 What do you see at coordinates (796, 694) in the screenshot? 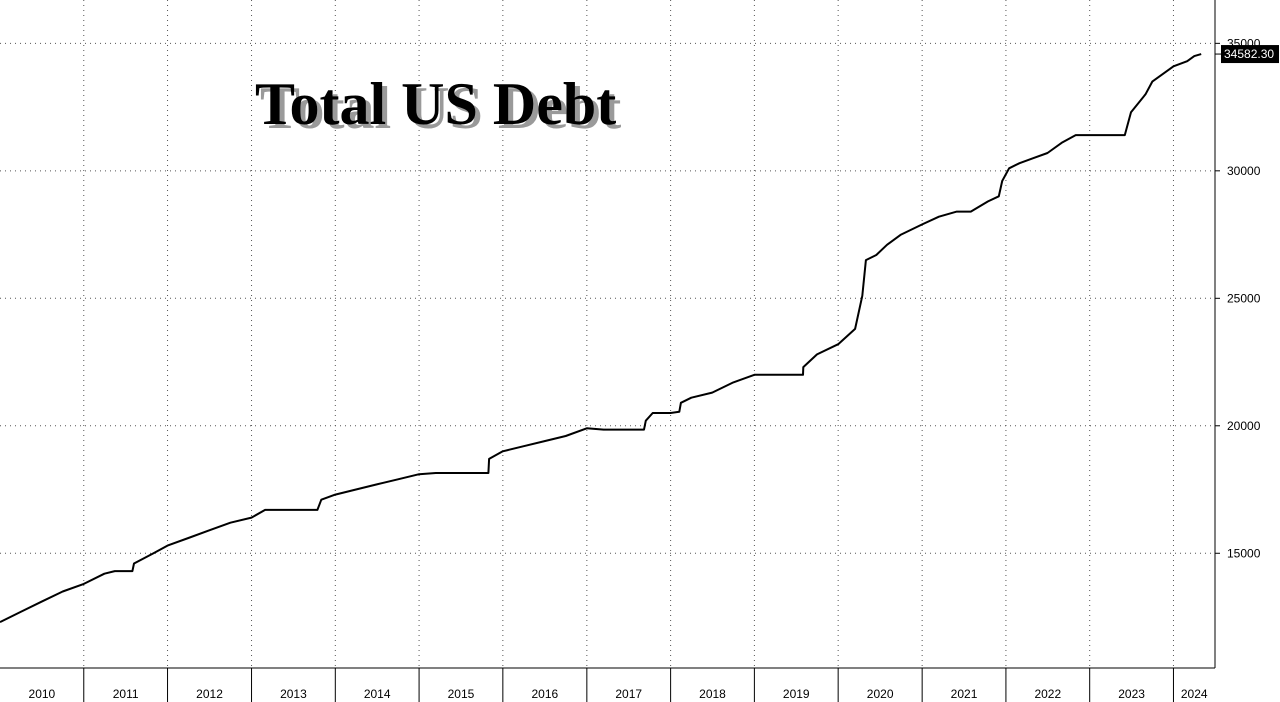
I see `x-tick-label: 2019` at bounding box center [796, 694].